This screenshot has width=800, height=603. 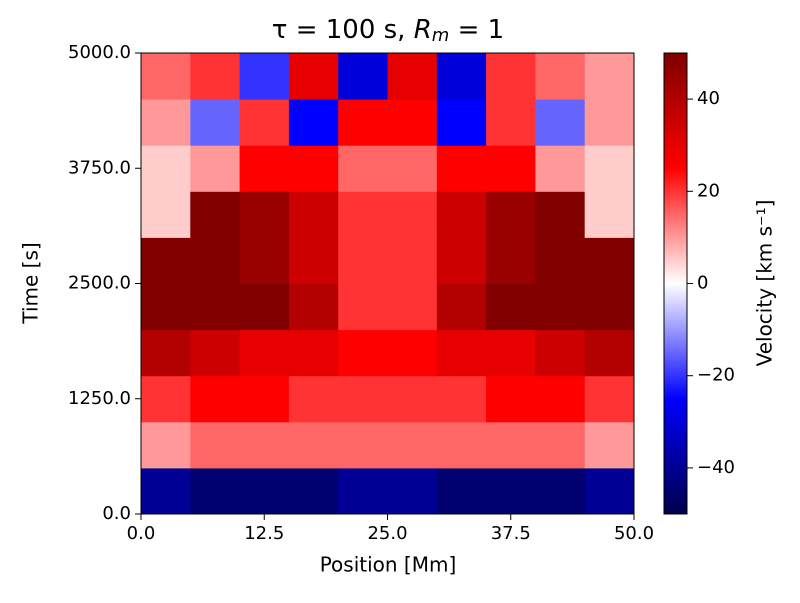 What do you see at coordinates (387, 533) in the screenshot?
I see `x-tick-label: 25.0` at bounding box center [387, 533].